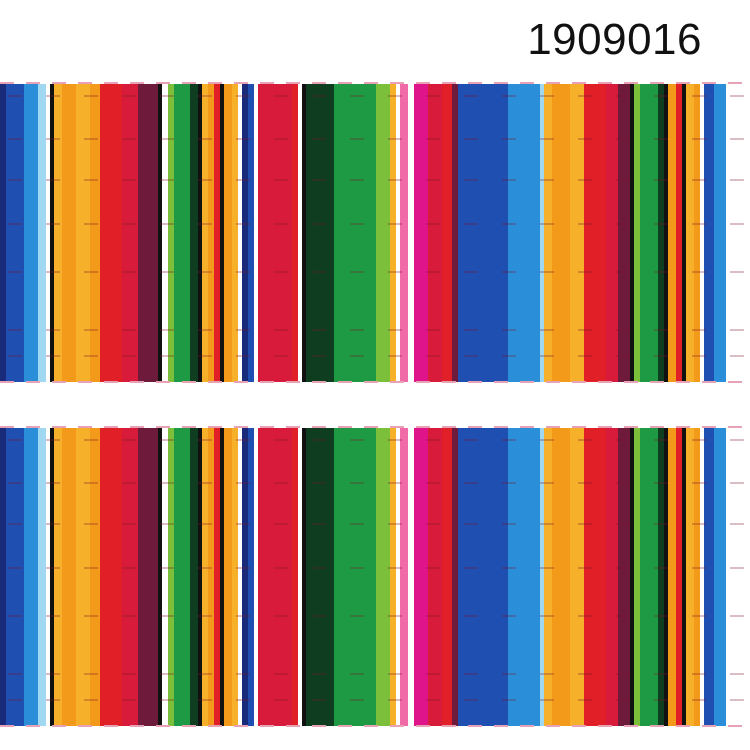 The width and height of the screenshot is (750, 750). What do you see at coordinates (375, 382) in the screenshot?
I see `ribbon-top-bottom-dash` at bounding box center [375, 382].